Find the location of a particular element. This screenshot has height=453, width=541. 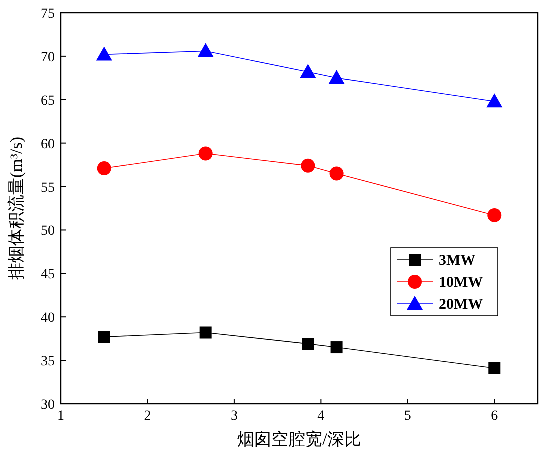

x-tick-label: 1 is located at coordinates (61, 416).